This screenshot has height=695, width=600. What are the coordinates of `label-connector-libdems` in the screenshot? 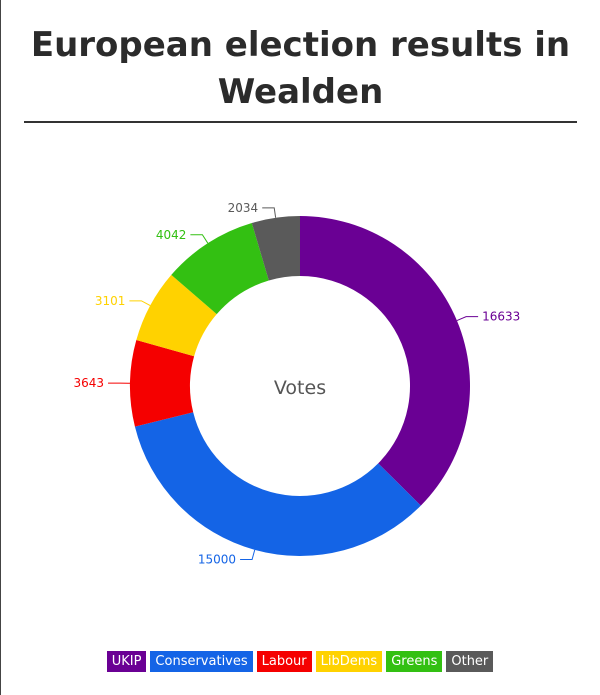 It's located at (140, 303).